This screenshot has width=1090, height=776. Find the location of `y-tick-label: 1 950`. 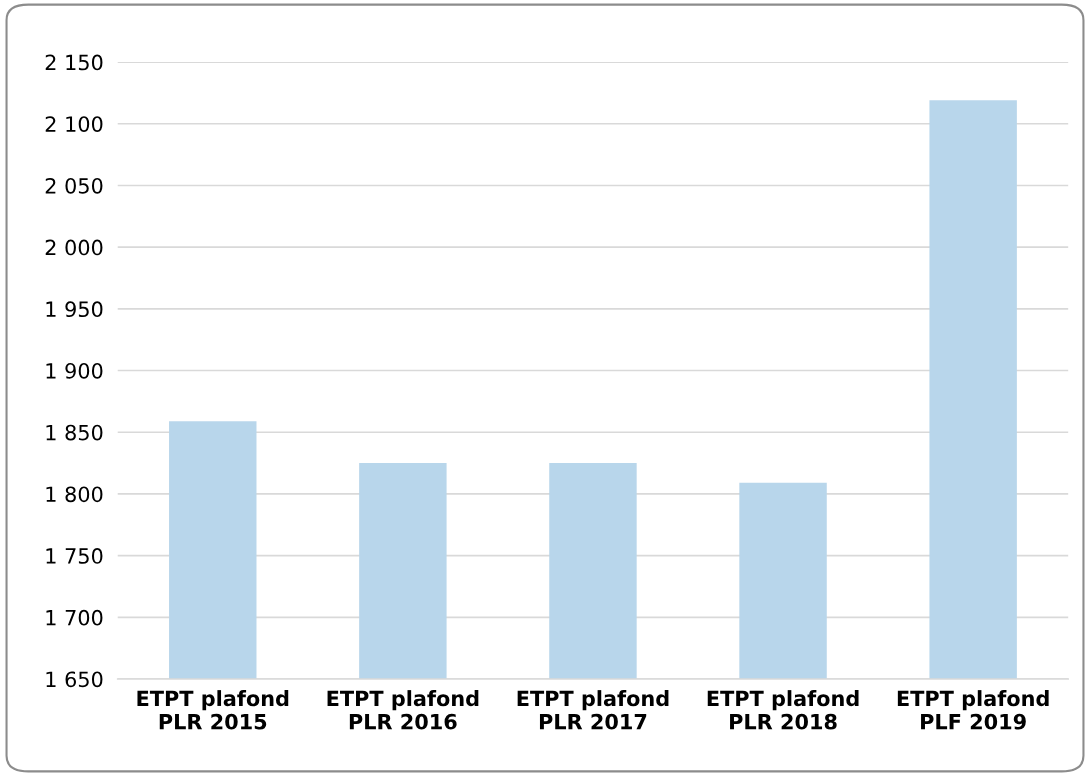

y-tick-label: 1 950 is located at coordinates (74, 309).